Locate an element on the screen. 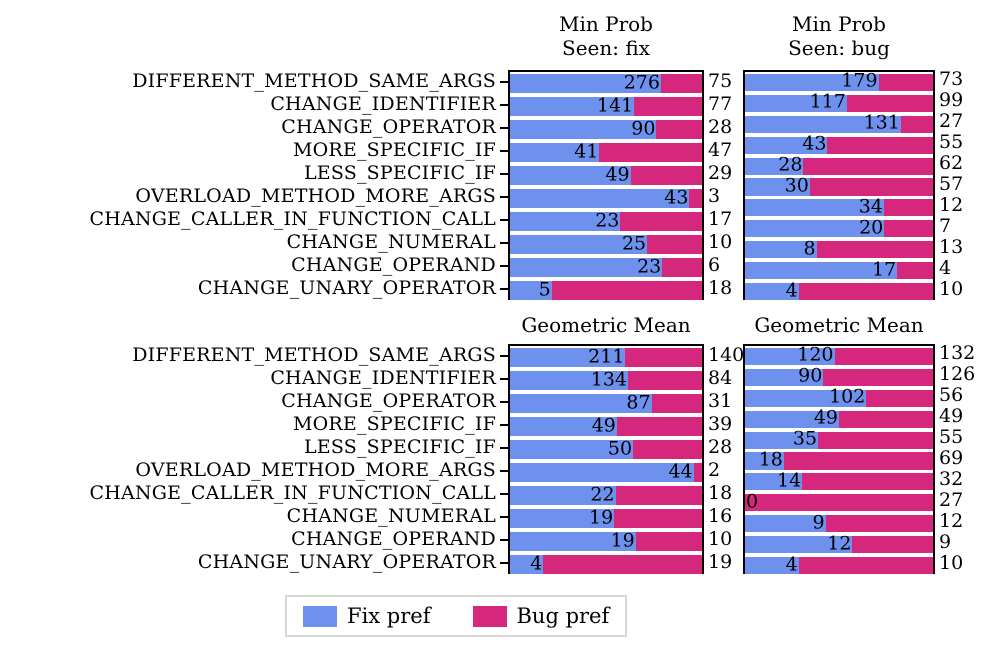 This screenshot has height=648, width=998. panel-title-min-prob-bug: Min Prob Seen: bug is located at coordinates (839, 36).